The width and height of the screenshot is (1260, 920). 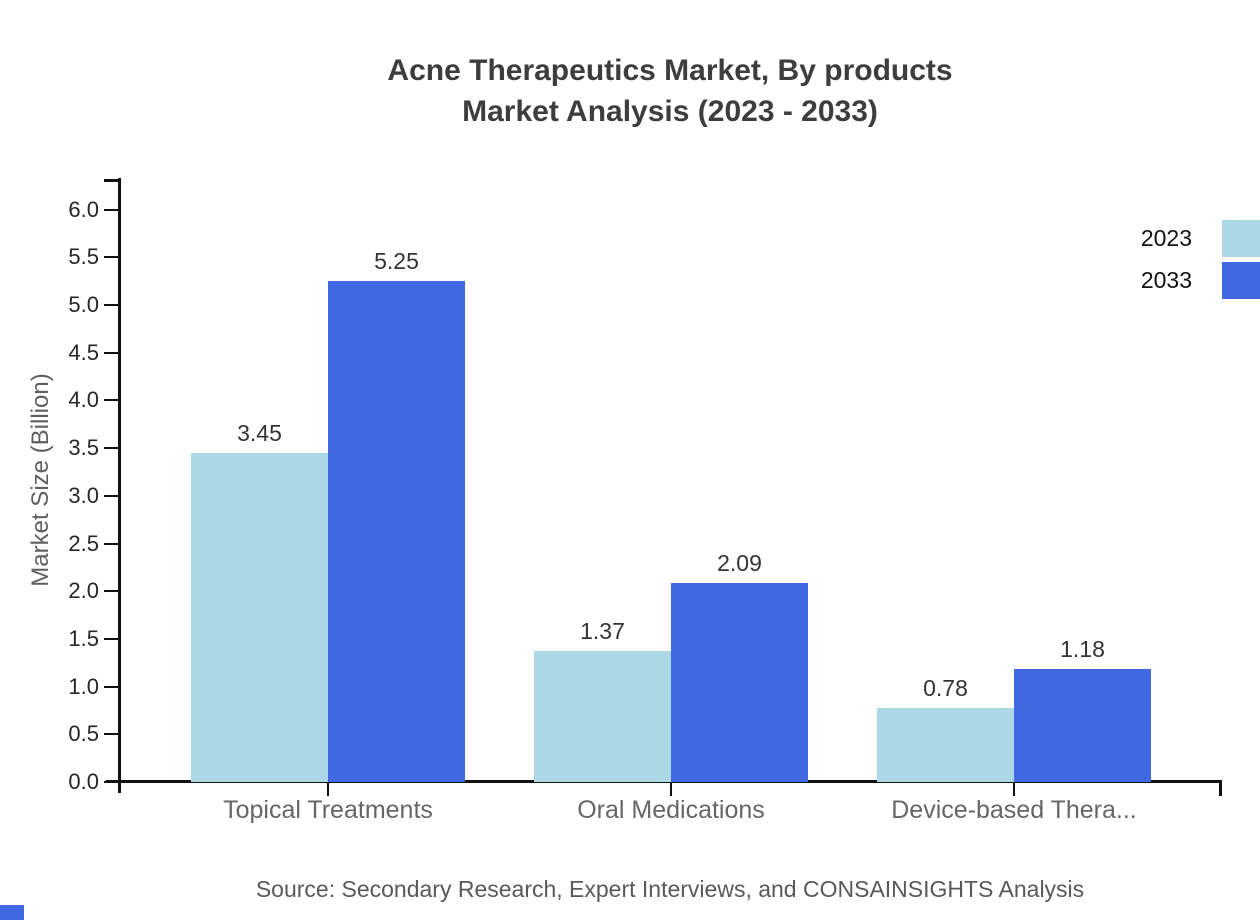 What do you see at coordinates (602, 716) in the screenshot?
I see `bar-2023-c1` at bounding box center [602, 716].